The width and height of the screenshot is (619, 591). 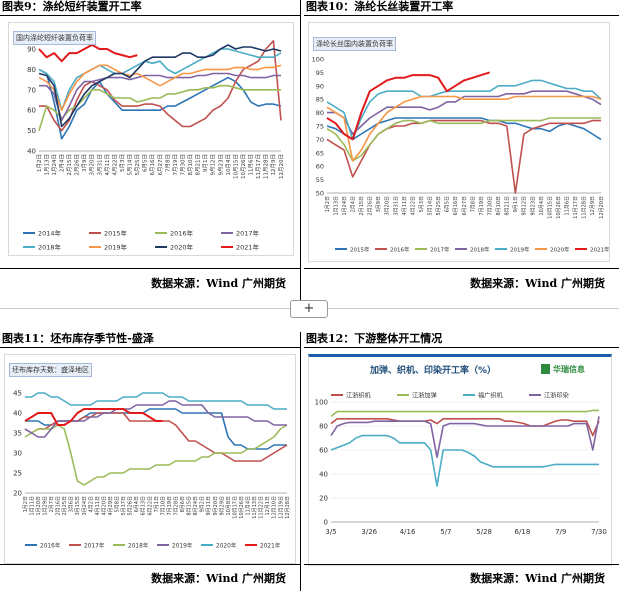 I want to click on fig12-xtick-label: 5/7, so click(x=445, y=532).